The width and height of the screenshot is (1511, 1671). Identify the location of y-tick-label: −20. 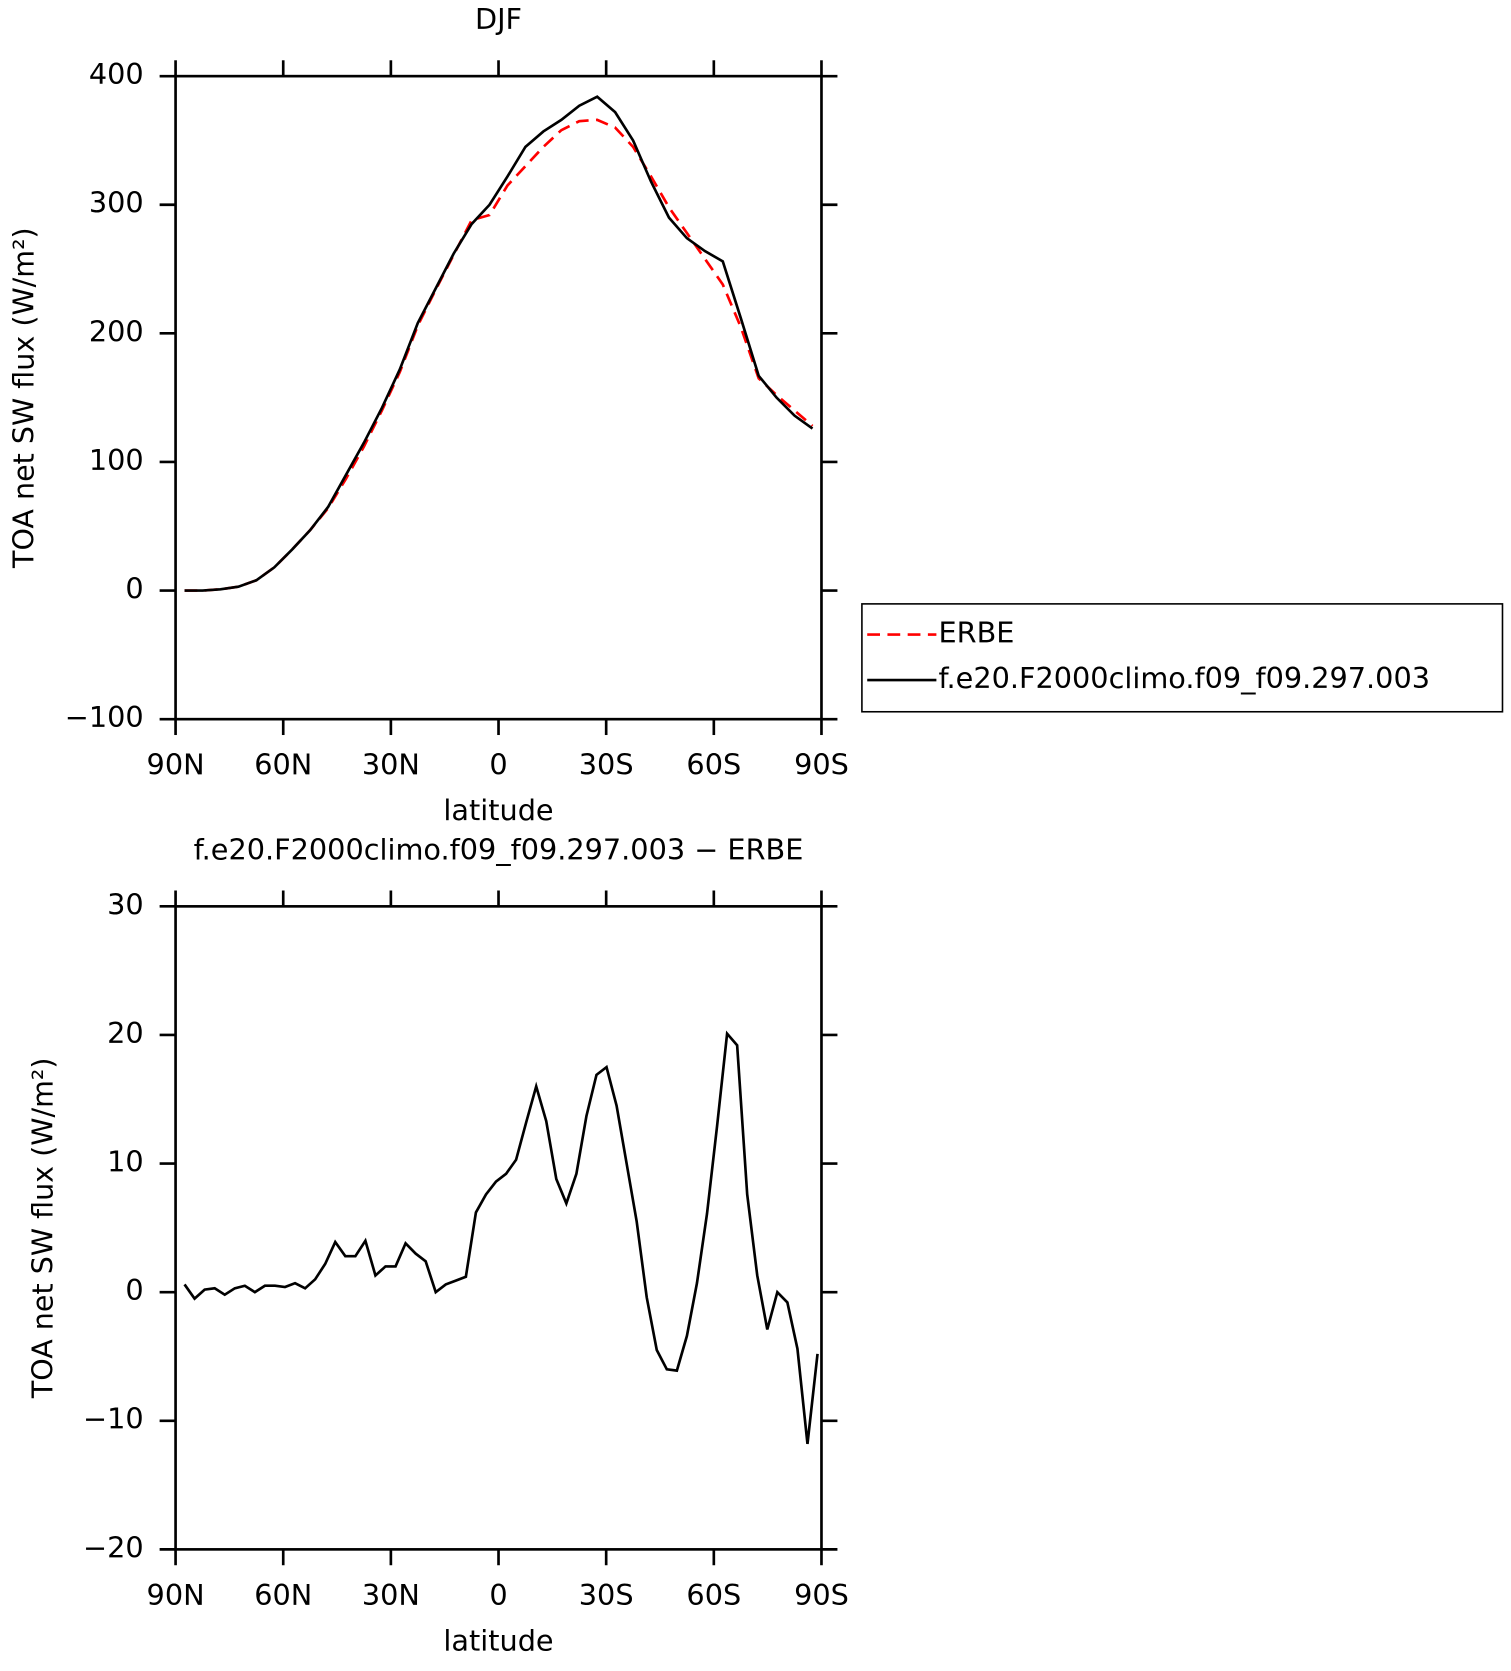
(113, 1547).